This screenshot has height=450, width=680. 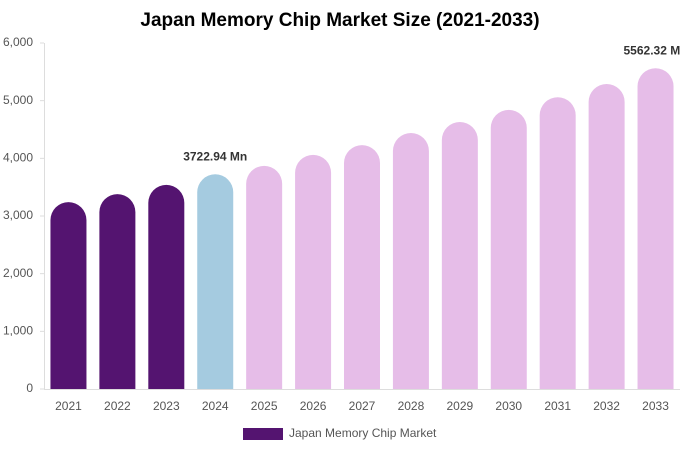 What do you see at coordinates (263, 434) in the screenshot?
I see `legend-swatch` at bounding box center [263, 434].